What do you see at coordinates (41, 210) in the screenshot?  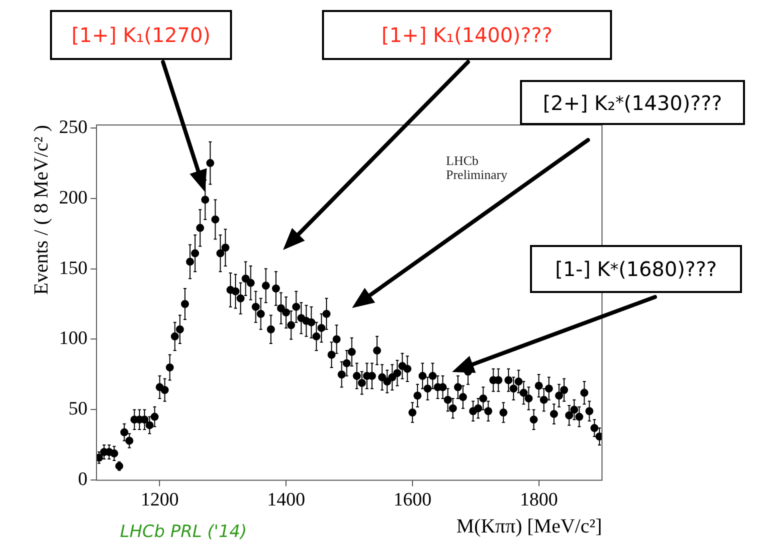 I see `y-axis-title: Events / ( 8 MeV/c² )` at bounding box center [41, 210].